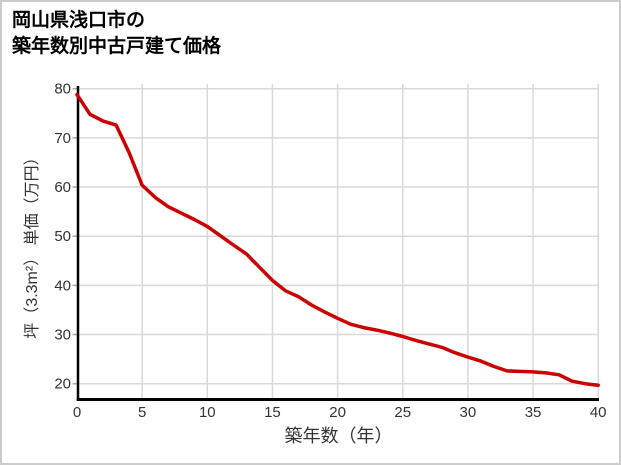  What do you see at coordinates (207, 412) in the screenshot?
I see `x-tick-label: 10` at bounding box center [207, 412].